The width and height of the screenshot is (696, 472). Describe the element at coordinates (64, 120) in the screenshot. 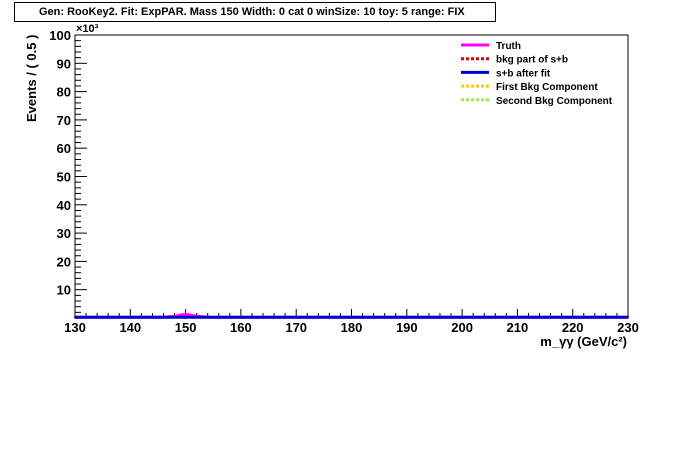

I see `y-tick-label: 70` at that location.